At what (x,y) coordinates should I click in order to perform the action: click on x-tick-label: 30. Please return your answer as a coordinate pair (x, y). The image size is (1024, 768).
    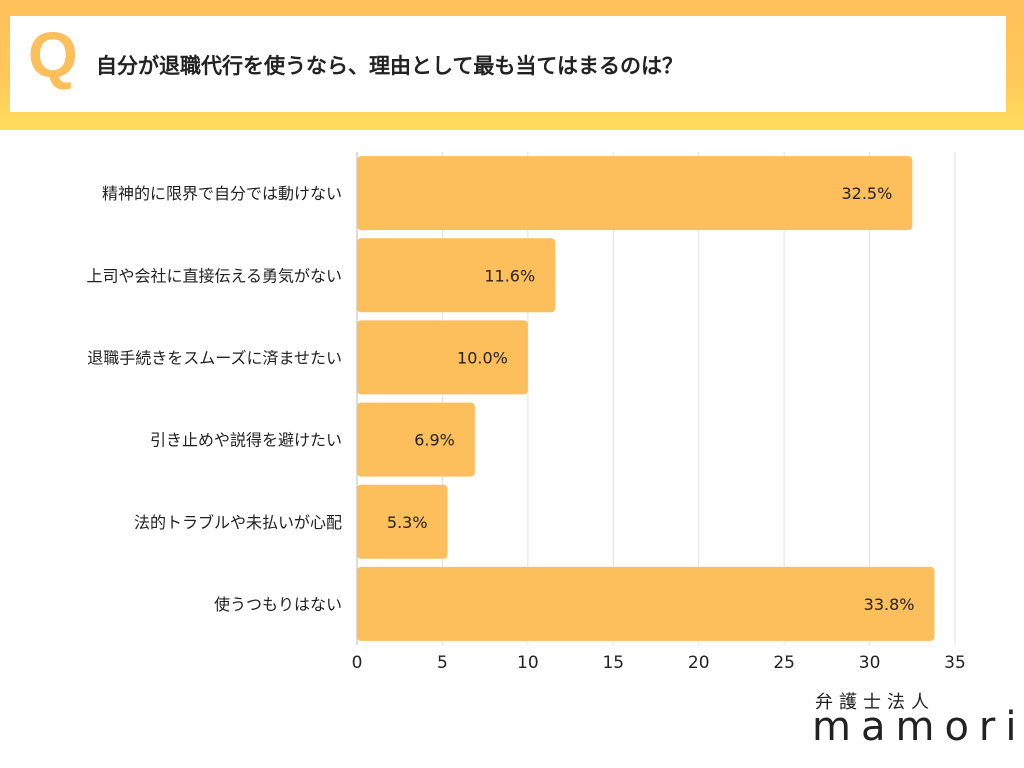
    Looking at the image, I should click on (870, 663).